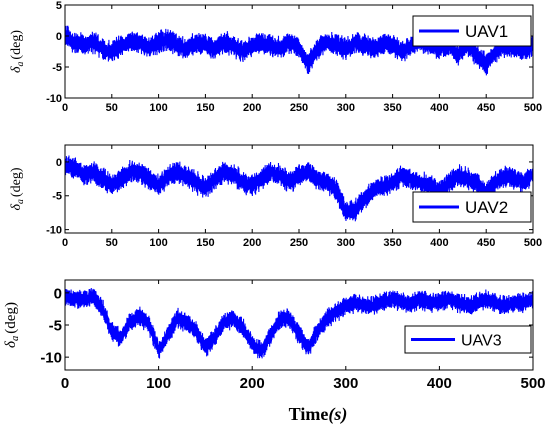  Describe the element at coordinates (486, 207) in the screenshot. I see `legend-label: UAV2` at that location.